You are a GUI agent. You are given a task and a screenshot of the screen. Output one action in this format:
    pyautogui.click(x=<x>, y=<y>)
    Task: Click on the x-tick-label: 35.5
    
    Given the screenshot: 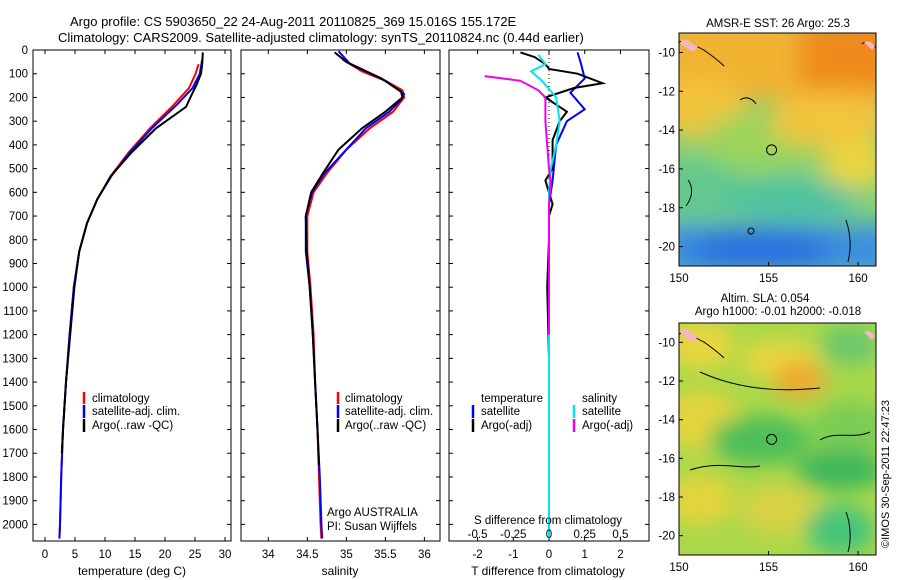 What is the action you would take?
    pyautogui.click(x=385, y=555)
    